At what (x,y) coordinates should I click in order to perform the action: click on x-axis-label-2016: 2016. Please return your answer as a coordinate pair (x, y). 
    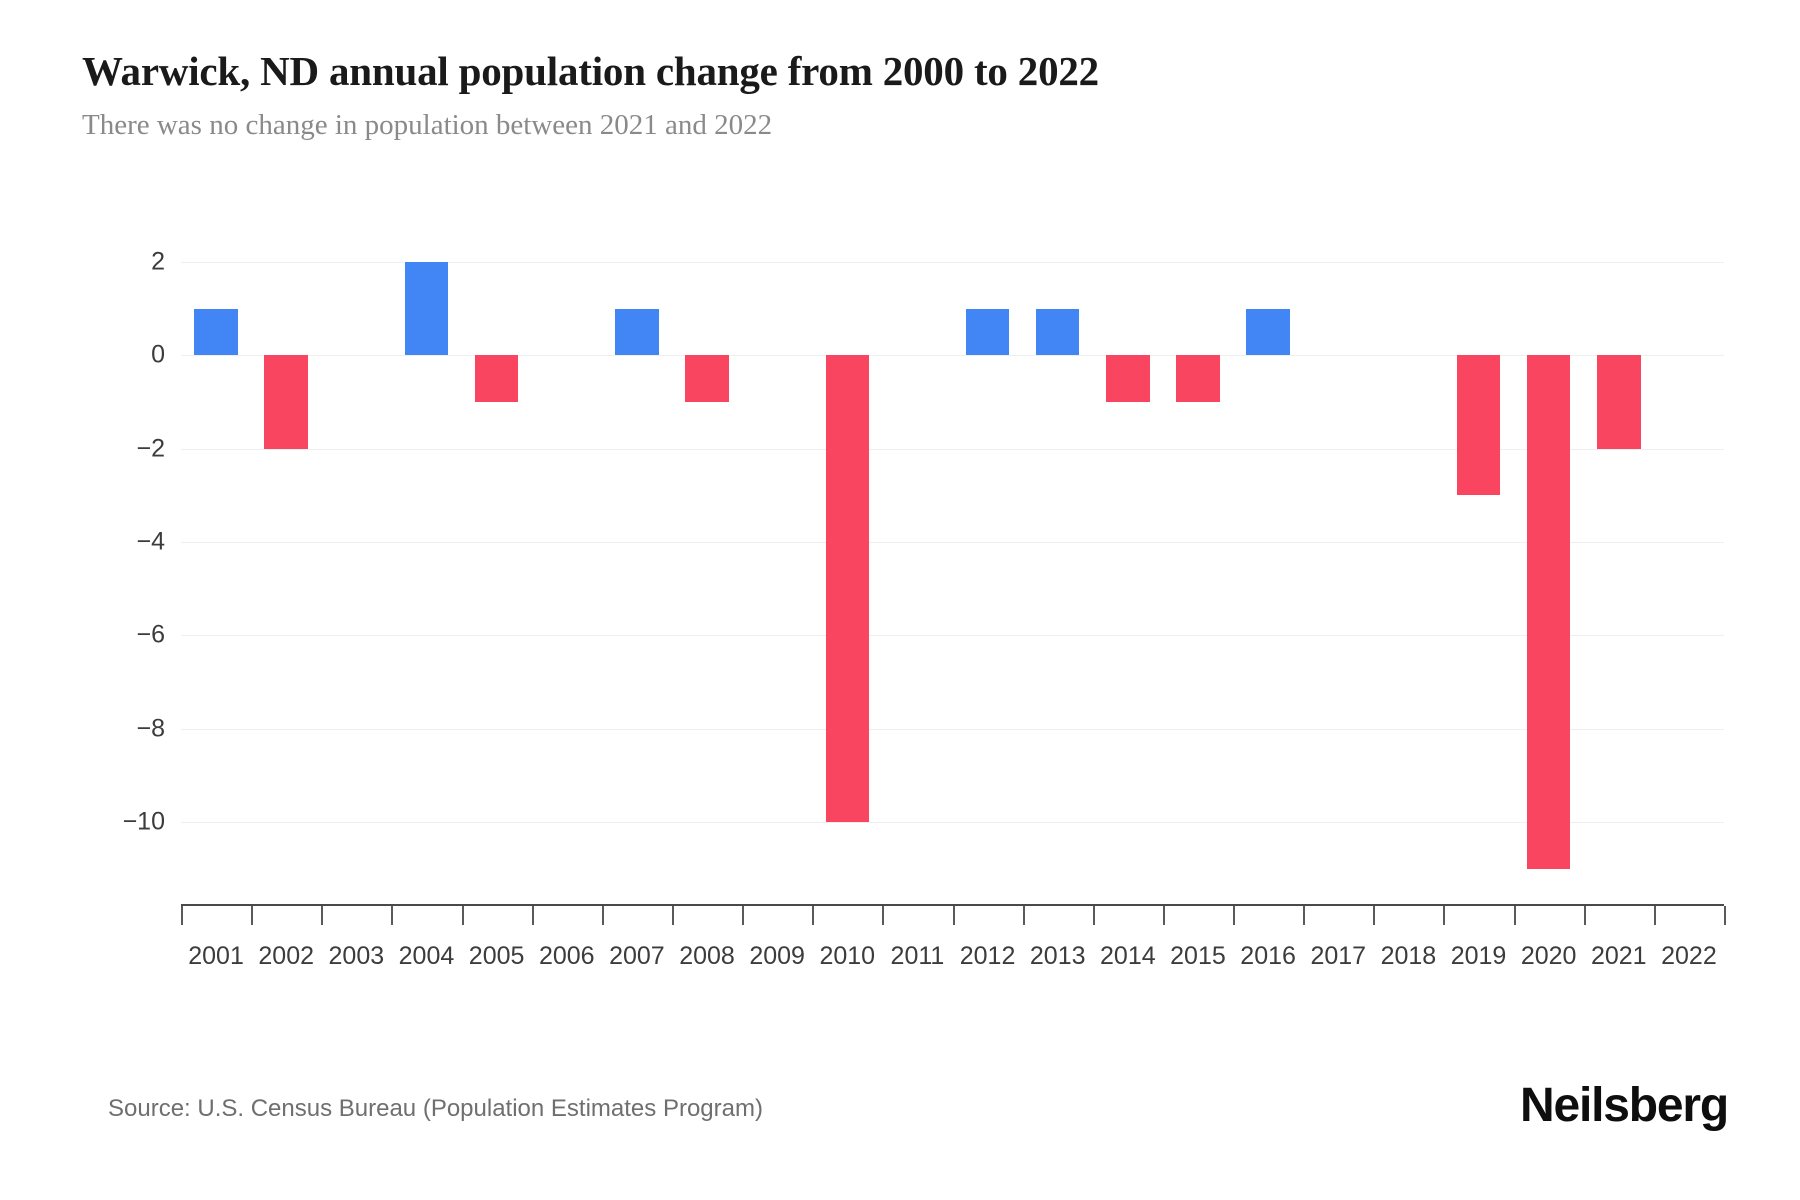
    Looking at the image, I should click on (1268, 956).